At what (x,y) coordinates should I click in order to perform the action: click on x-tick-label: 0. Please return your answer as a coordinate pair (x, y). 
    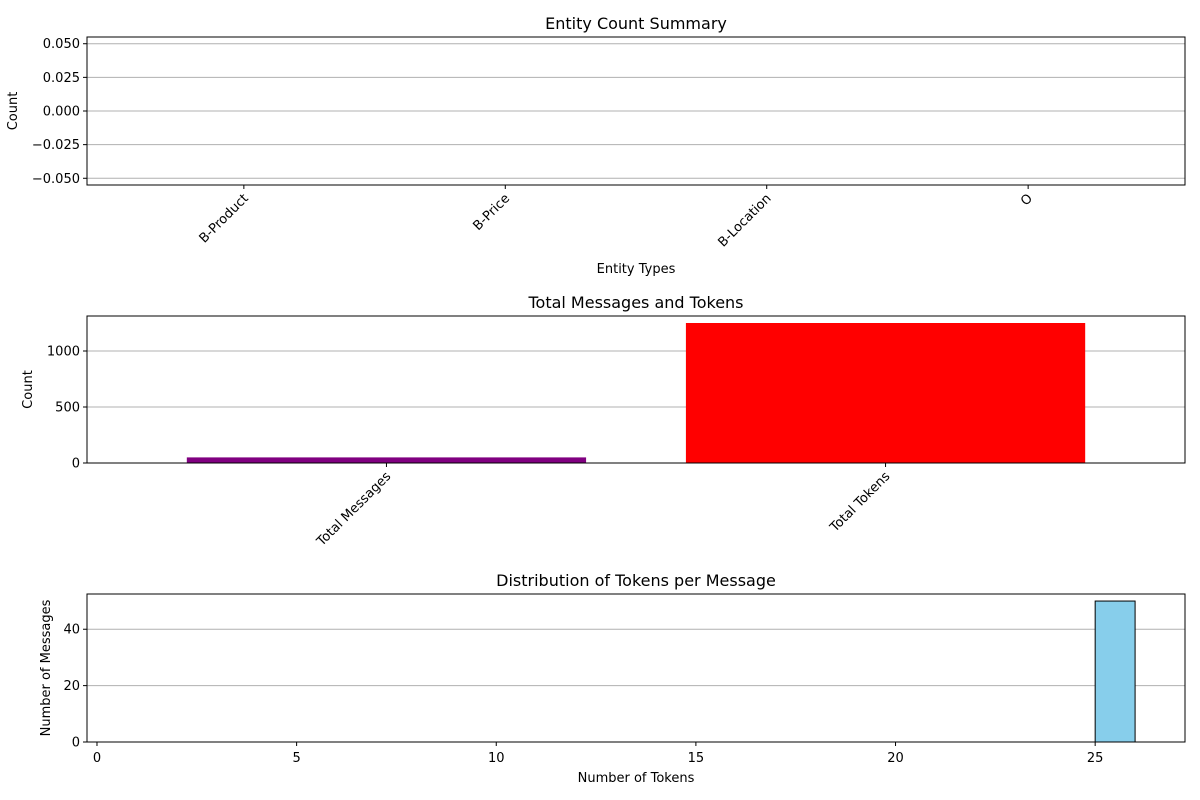
    Looking at the image, I should click on (97, 758).